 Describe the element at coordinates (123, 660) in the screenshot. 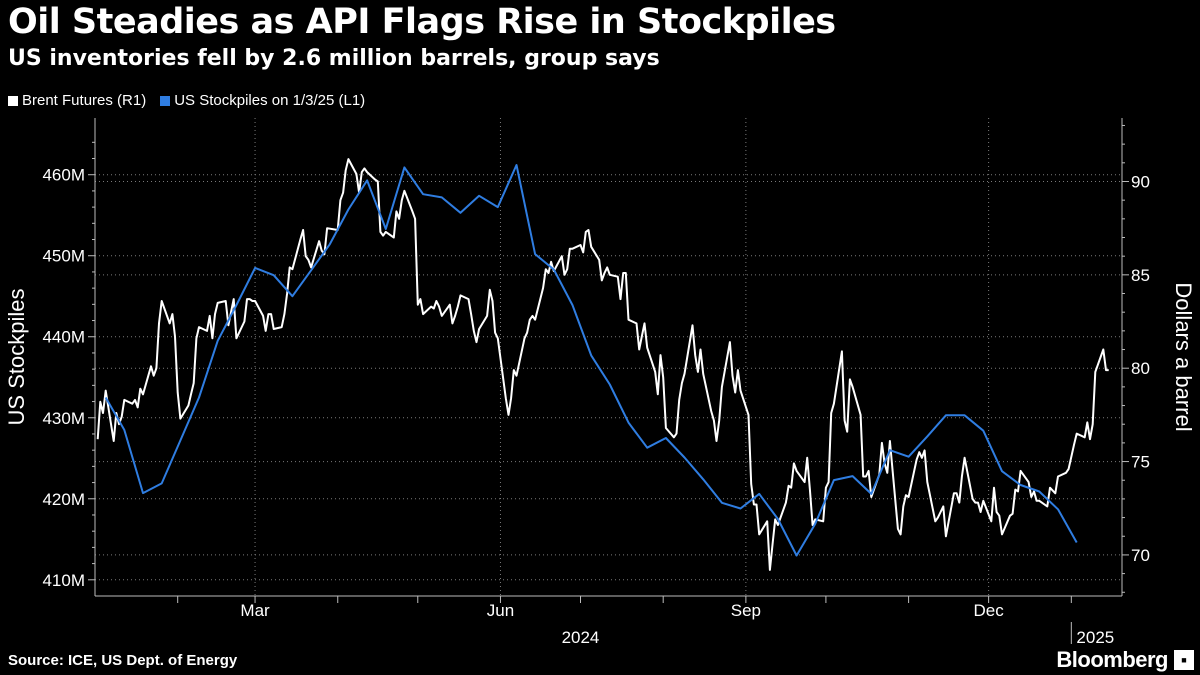

I see `source-note: Source: ICE, US Dept. of Energy` at that location.